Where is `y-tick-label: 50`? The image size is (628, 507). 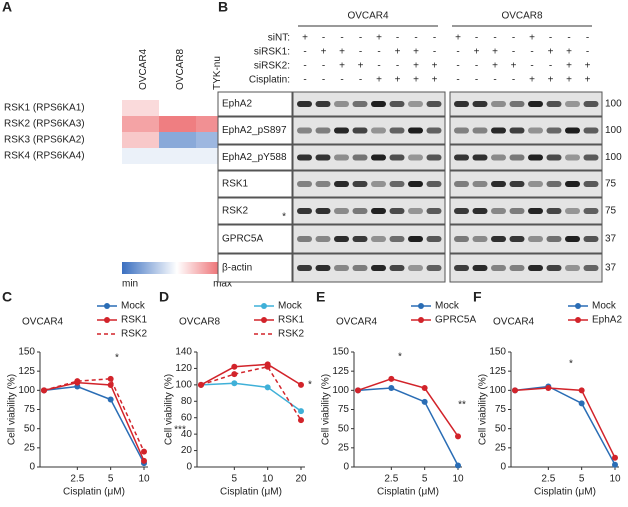
y-tick-label: 50 is located at coordinates (501, 428).